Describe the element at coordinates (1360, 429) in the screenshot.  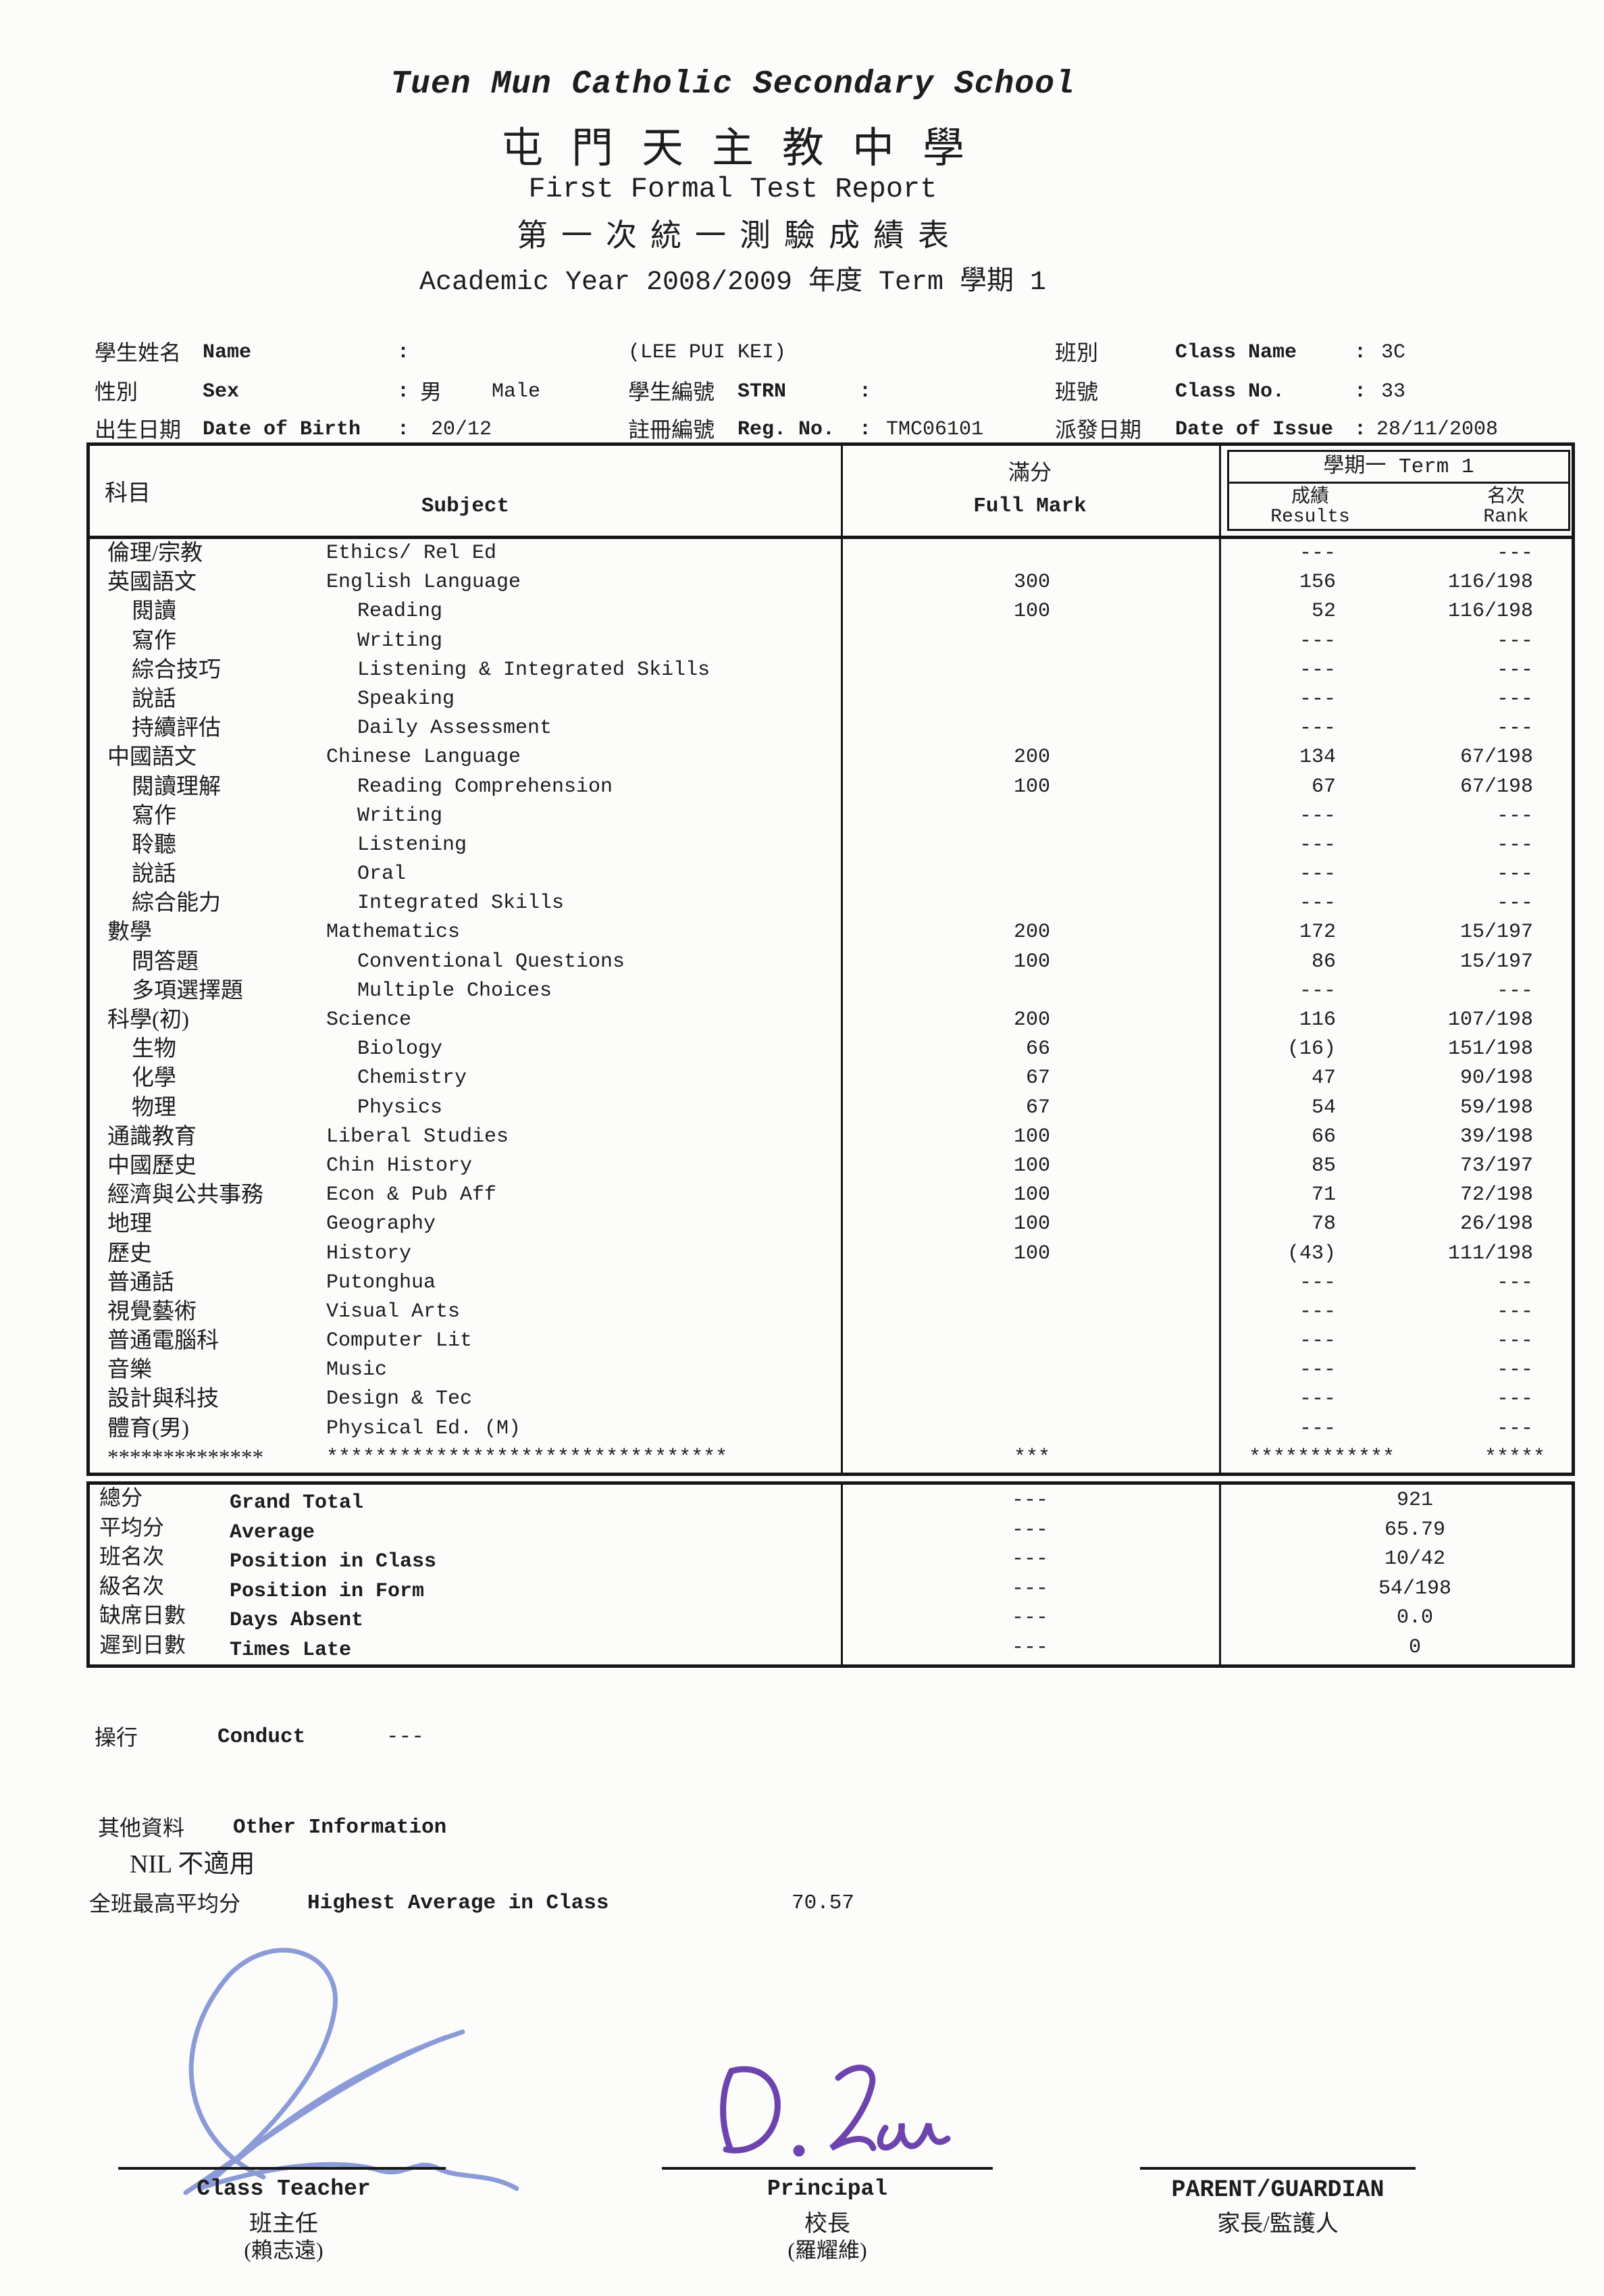
I see `issue-colon: :` at that location.